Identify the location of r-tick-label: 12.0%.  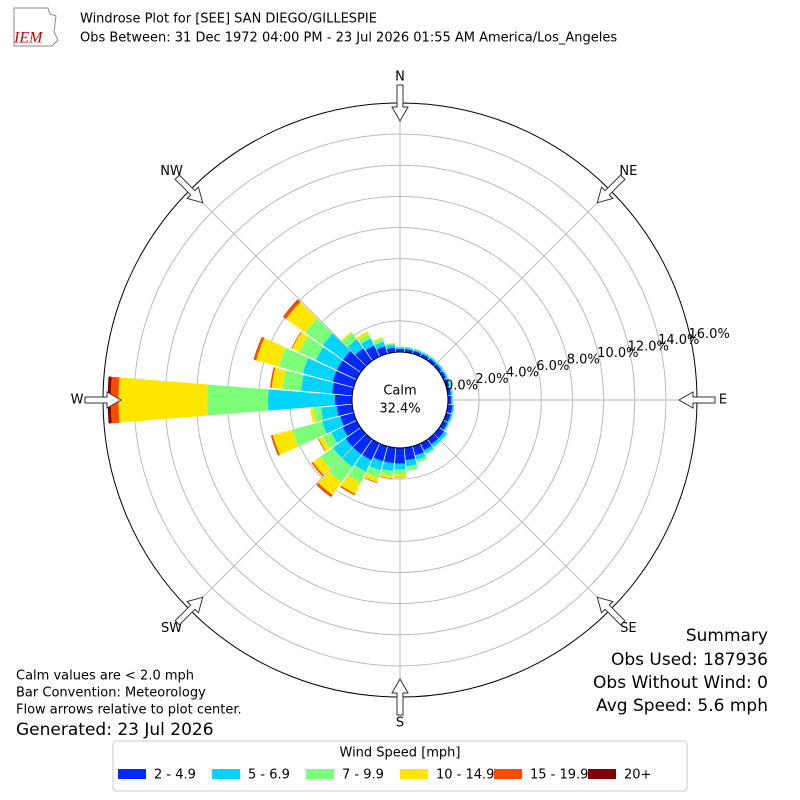
(648, 347).